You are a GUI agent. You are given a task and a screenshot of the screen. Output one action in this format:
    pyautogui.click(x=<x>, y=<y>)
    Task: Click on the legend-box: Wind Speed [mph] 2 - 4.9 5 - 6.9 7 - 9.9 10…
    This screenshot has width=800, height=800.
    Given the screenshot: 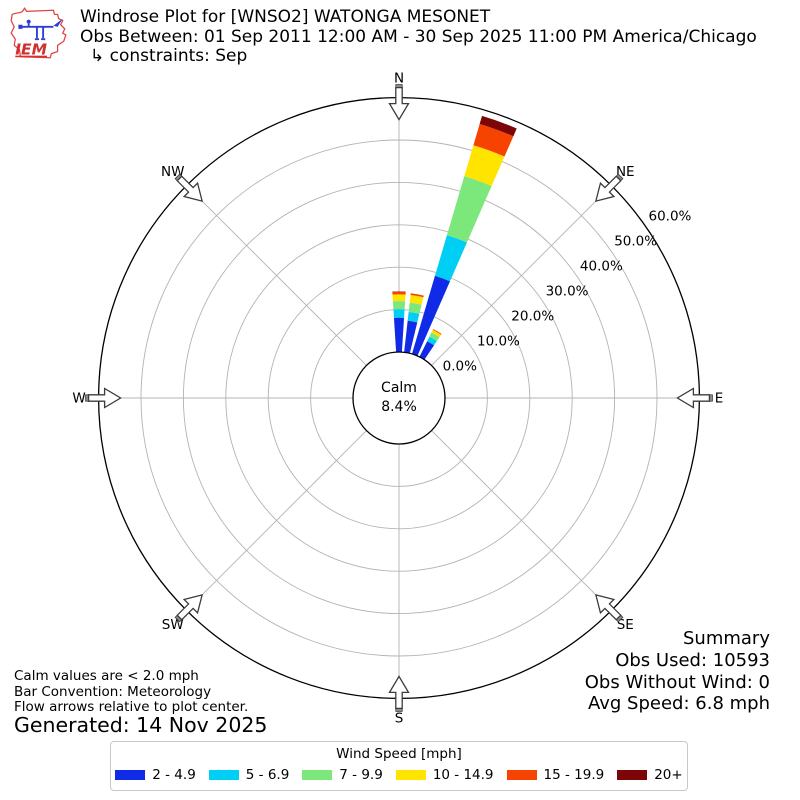 What is the action you would take?
    pyautogui.click(x=399, y=766)
    